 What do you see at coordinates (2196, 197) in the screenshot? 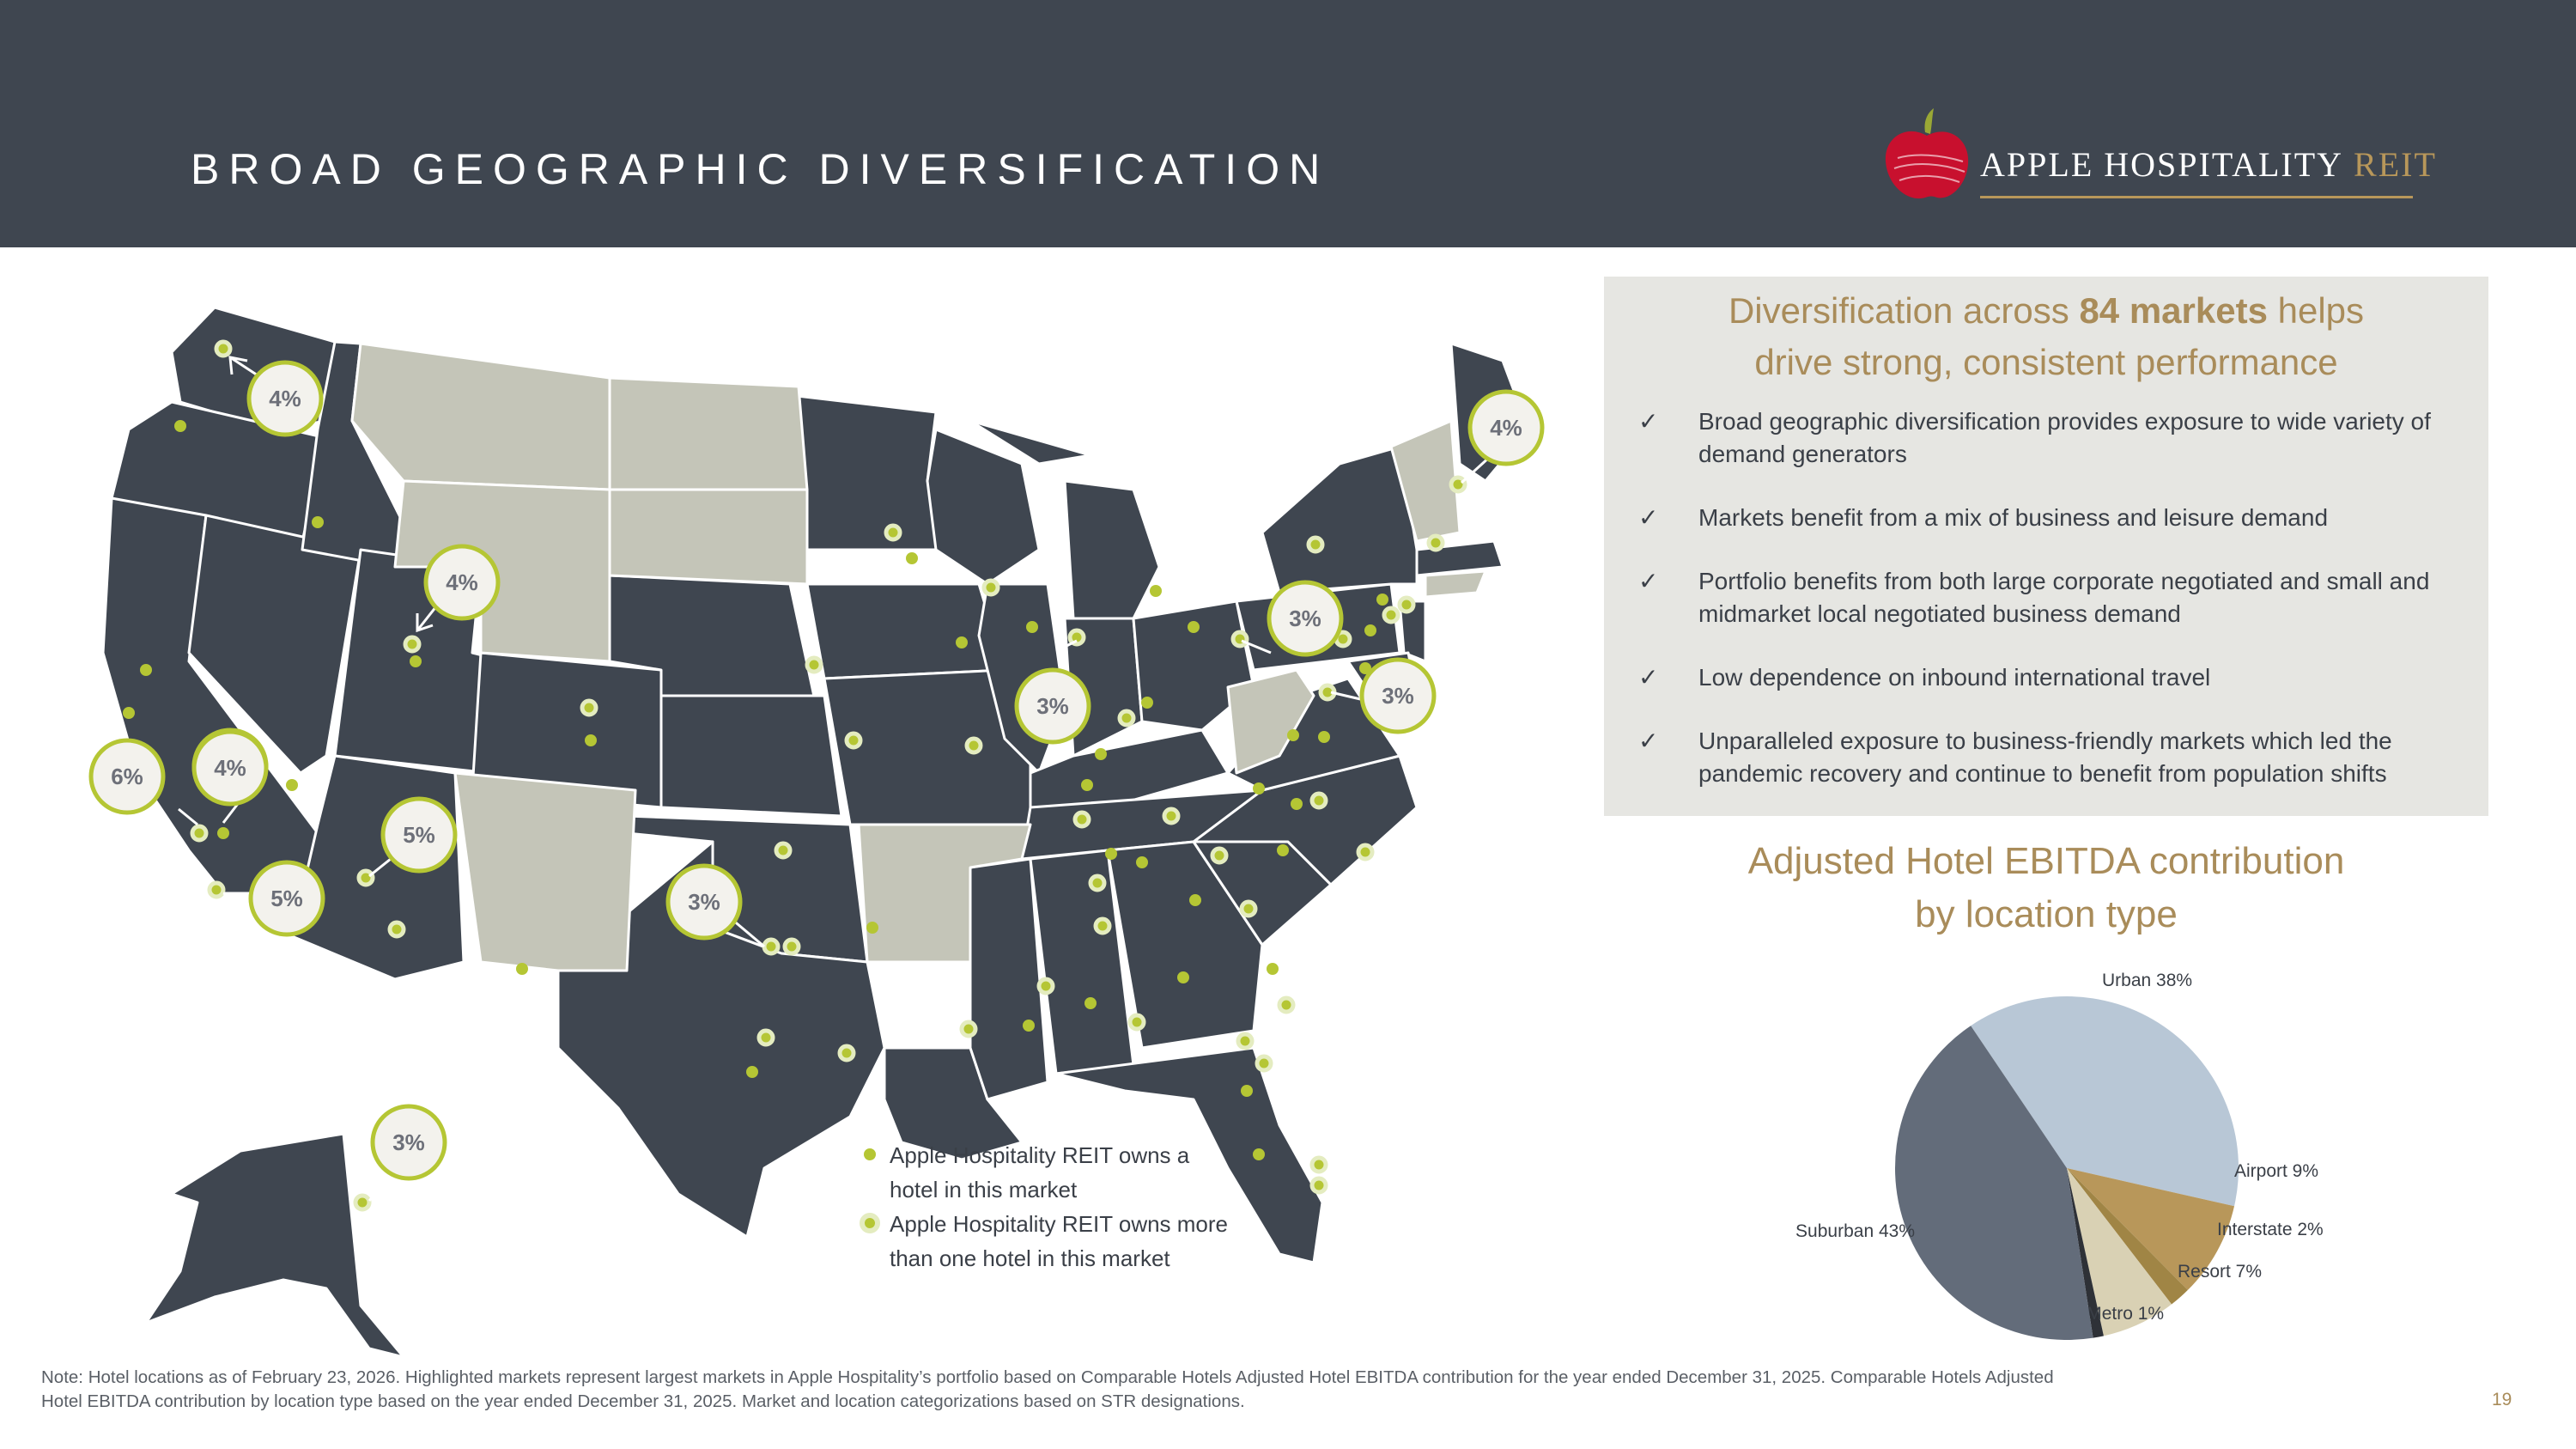
I see `logo-rule` at bounding box center [2196, 197].